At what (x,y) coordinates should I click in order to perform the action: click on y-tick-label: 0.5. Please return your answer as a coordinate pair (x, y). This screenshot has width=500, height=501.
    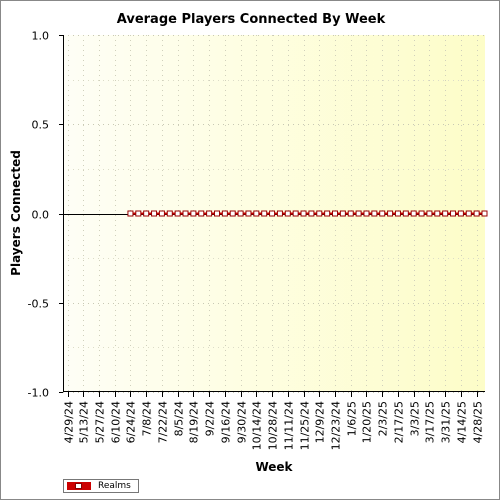
    Looking at the image, I should click on (41, 125).